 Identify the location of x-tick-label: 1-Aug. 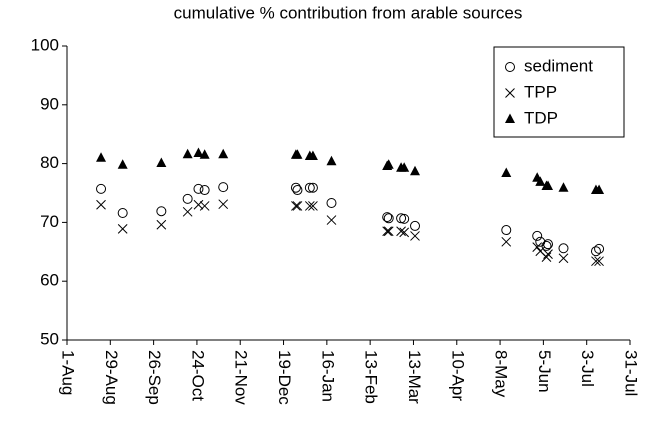
(68, 372).